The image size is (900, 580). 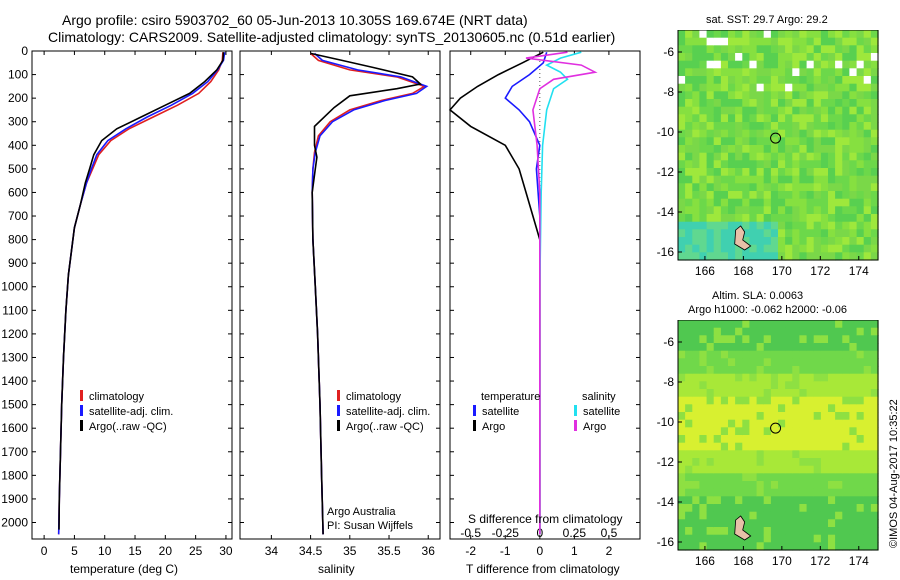 What do you see at coordinates (166, 551) in the screenshot?
I see `xtick-label: 20` at bounding box center [166, 551].